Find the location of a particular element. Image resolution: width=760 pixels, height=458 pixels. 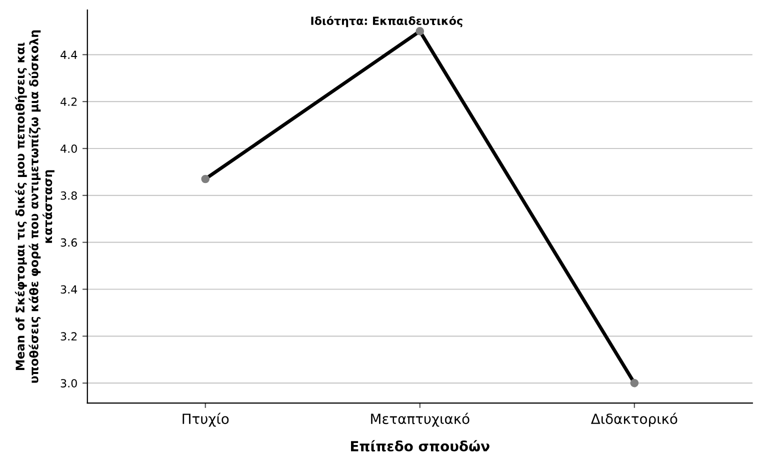

y-axis-title: Mean of Σκέφτομαι τις δικές μου πεποιθήσεις και υποθέσεις κάθε φορά που αντιμετωπίζω μια δύσκολη κατάσταση is located at coordinates (34, 206).